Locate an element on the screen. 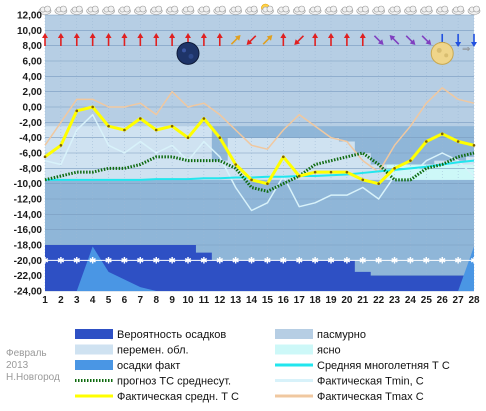 The height and width of the screenshot is (411, 486). forecast-line is located at coordinates (259, 172).